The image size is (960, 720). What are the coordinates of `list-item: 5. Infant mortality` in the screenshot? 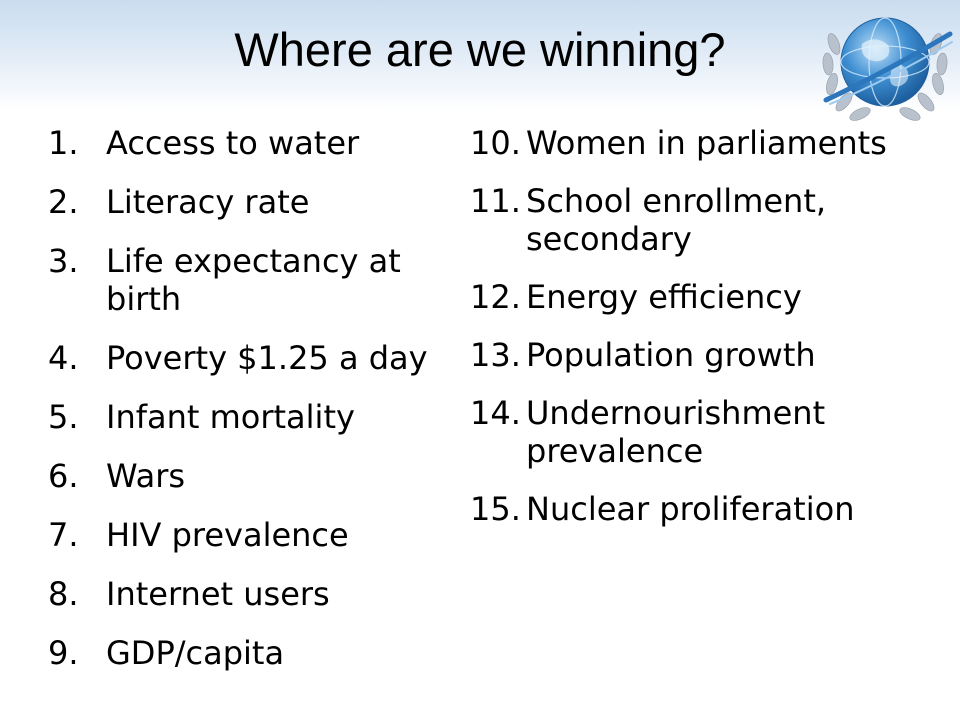 It's located at (253, 417).